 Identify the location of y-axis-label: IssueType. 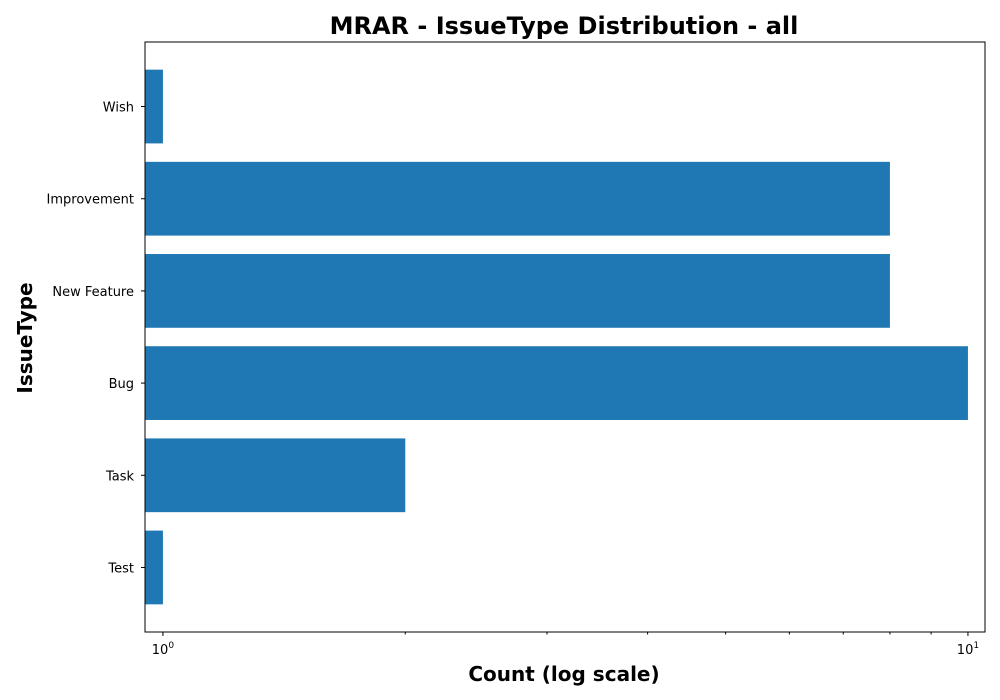
(25, 337).